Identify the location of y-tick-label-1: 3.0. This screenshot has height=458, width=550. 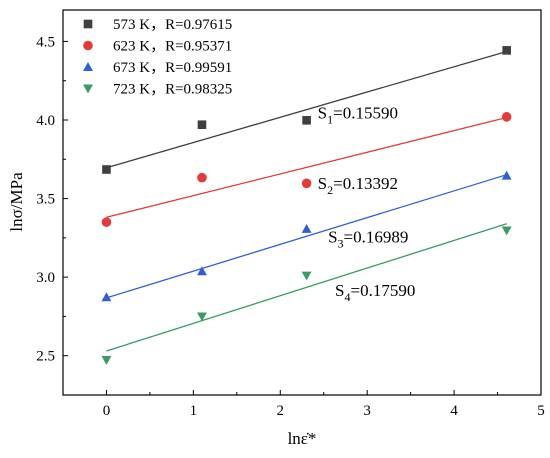
(45, 278).